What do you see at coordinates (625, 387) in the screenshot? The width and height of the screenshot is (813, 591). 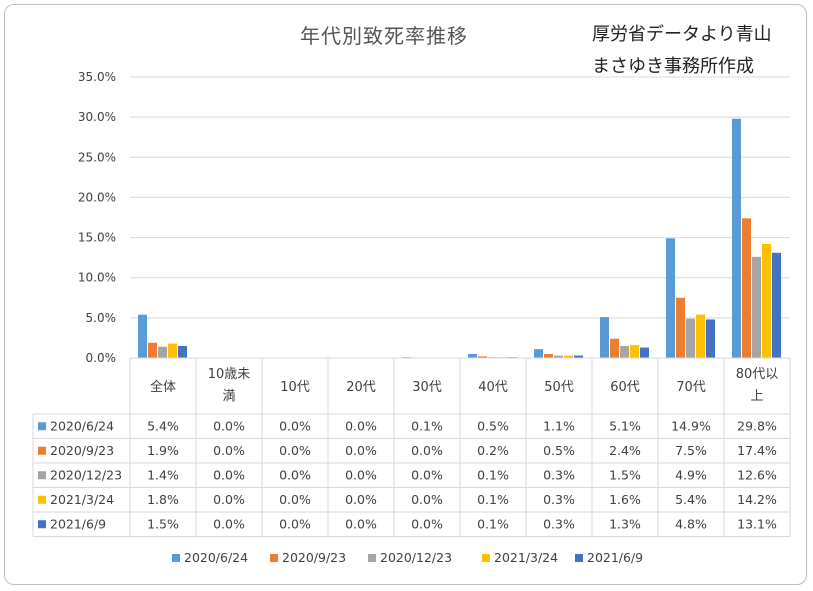 I see `x-category-label: 60代` at bounding box center [625, 387].